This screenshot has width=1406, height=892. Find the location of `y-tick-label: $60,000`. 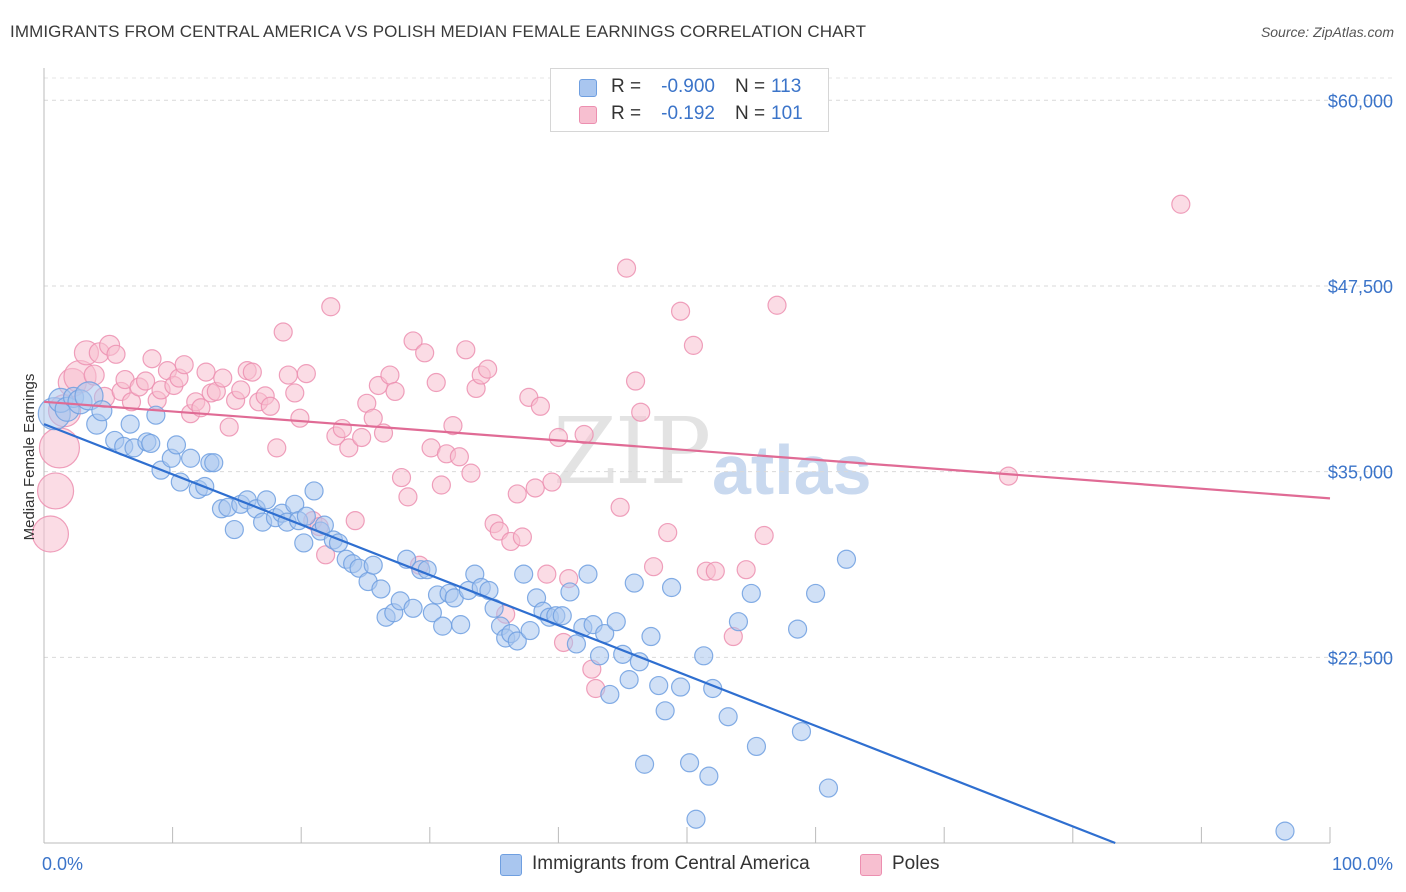

y-tick-label: $60,000 is located at coordinates (1360, 101).